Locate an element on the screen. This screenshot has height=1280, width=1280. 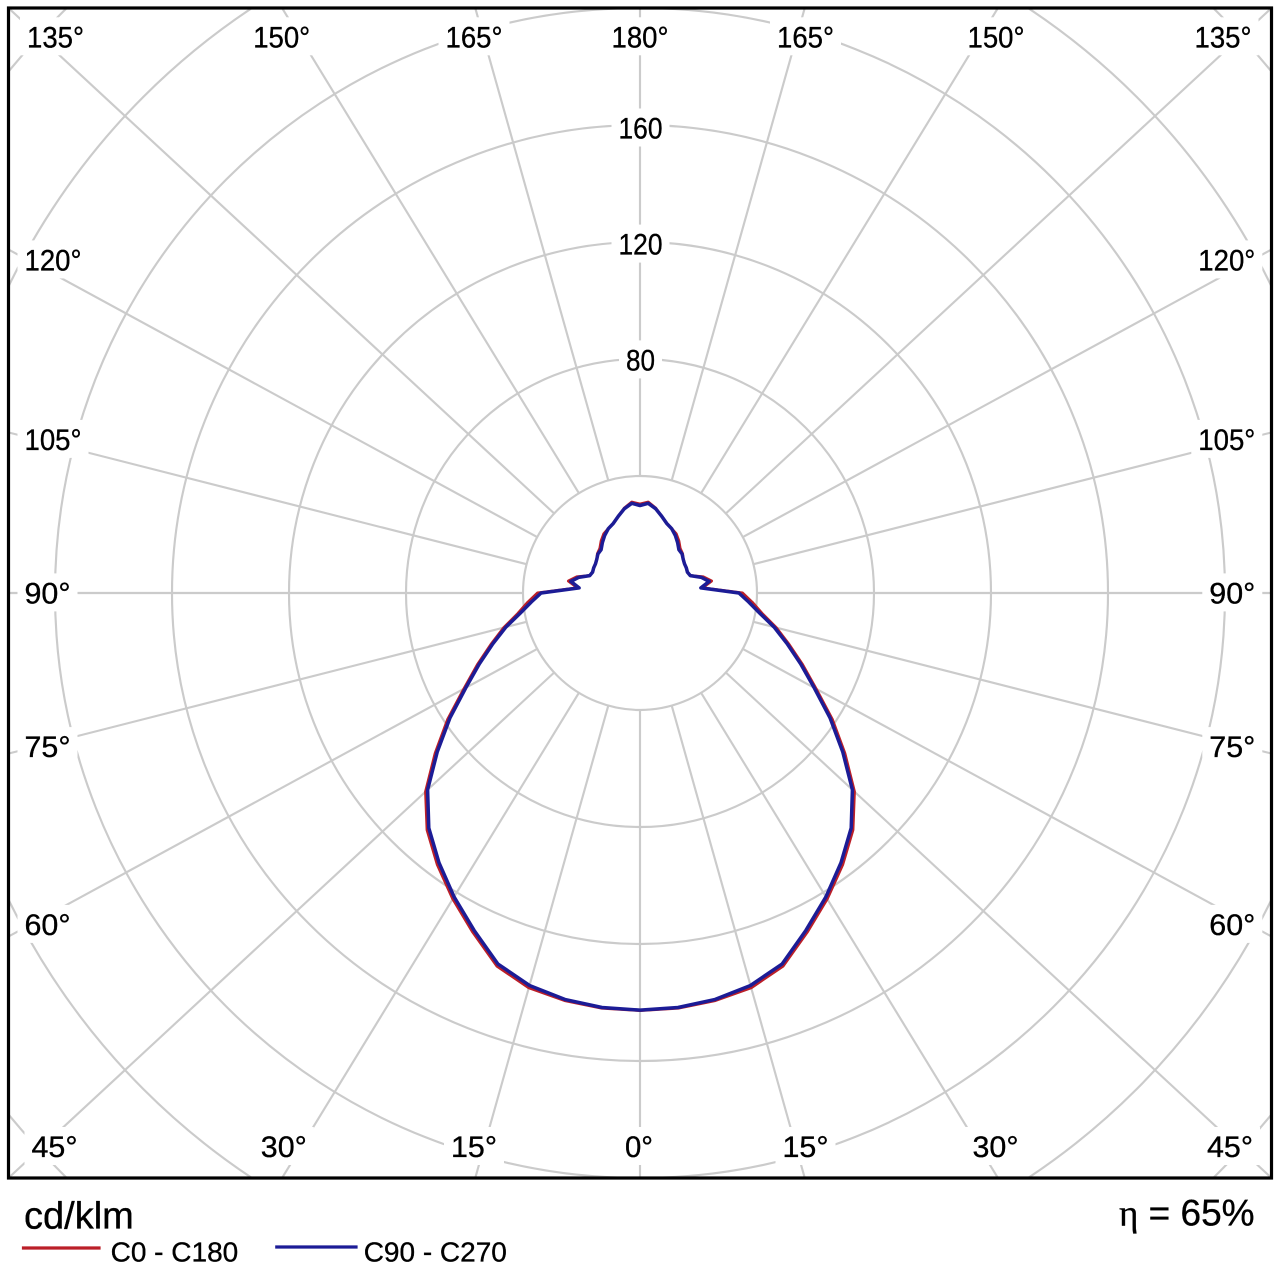
svg-text: 120 is located at coordinates (641, 245).